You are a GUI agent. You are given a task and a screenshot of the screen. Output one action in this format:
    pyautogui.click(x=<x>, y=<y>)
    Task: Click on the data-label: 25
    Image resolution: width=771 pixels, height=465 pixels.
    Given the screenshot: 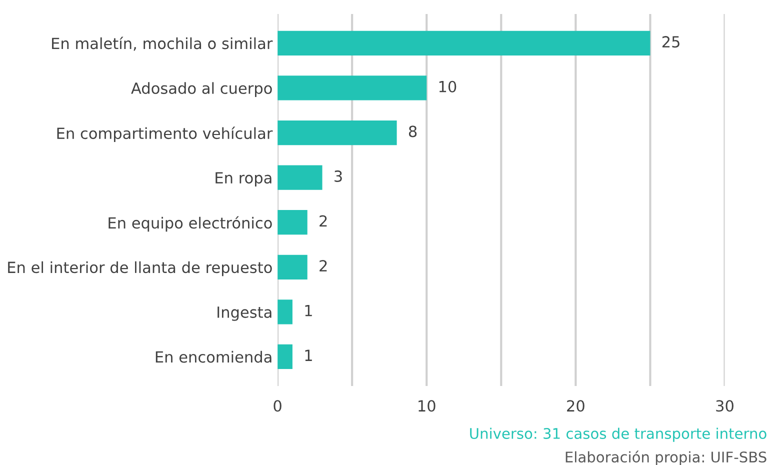 What is the action you would take?
    pyautogui.click(x=671, y=42)
    